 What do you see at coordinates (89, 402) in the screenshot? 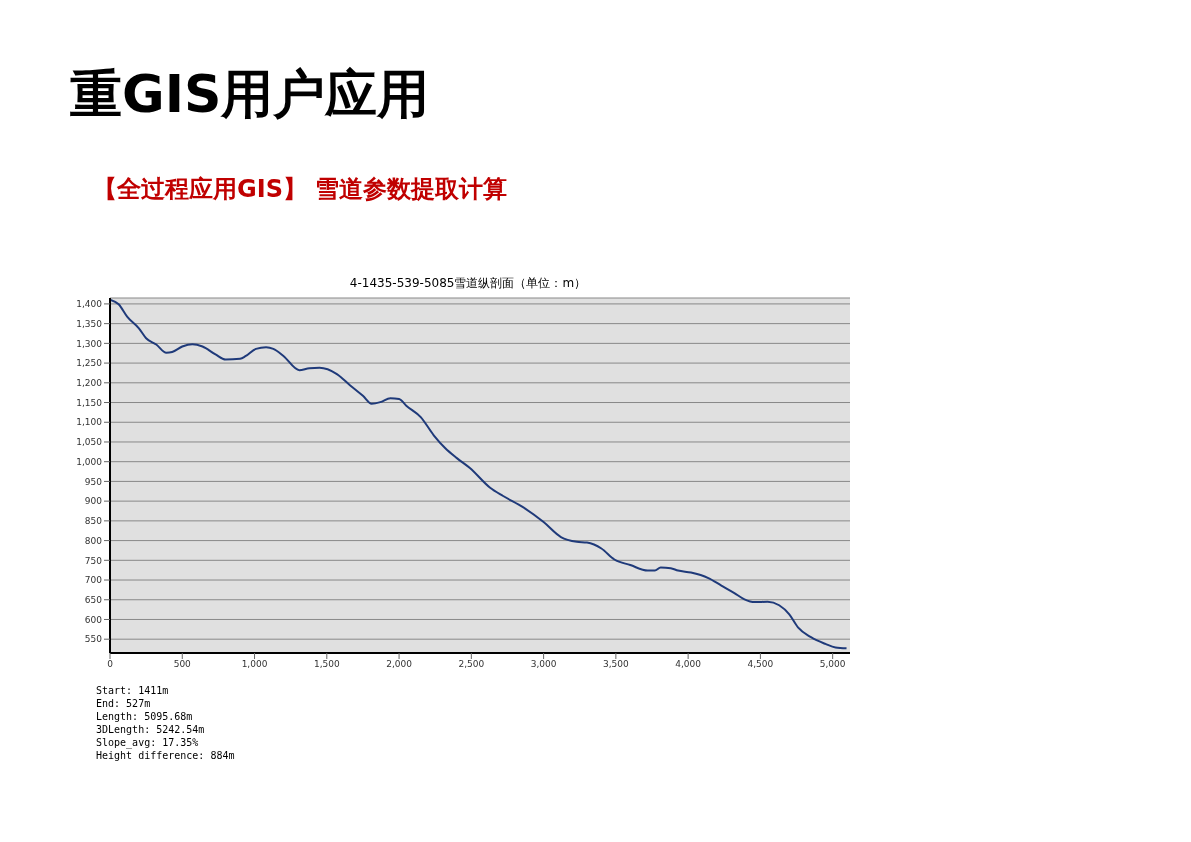
I see `y-tick-label: 1,150` at bounding box center [89, 402].